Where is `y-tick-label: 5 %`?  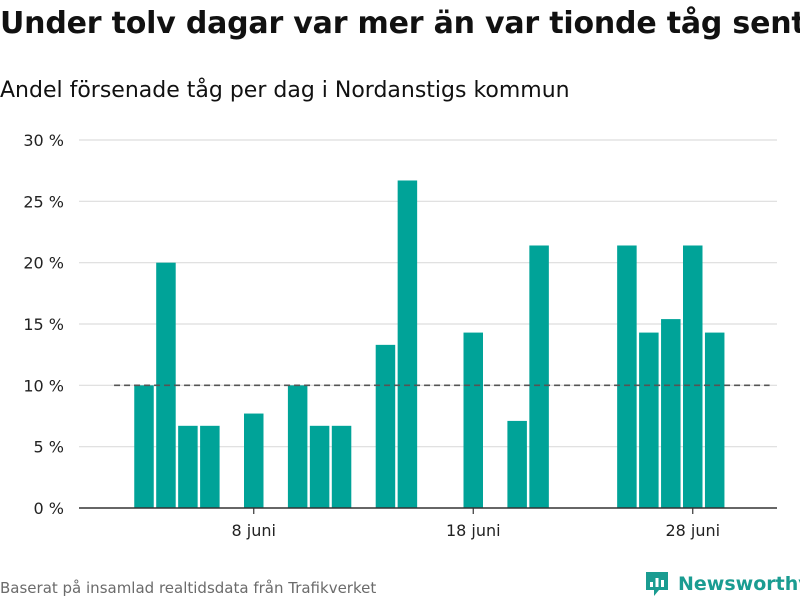 y-tick-label: 5 % is located at coordinates (49, 447).